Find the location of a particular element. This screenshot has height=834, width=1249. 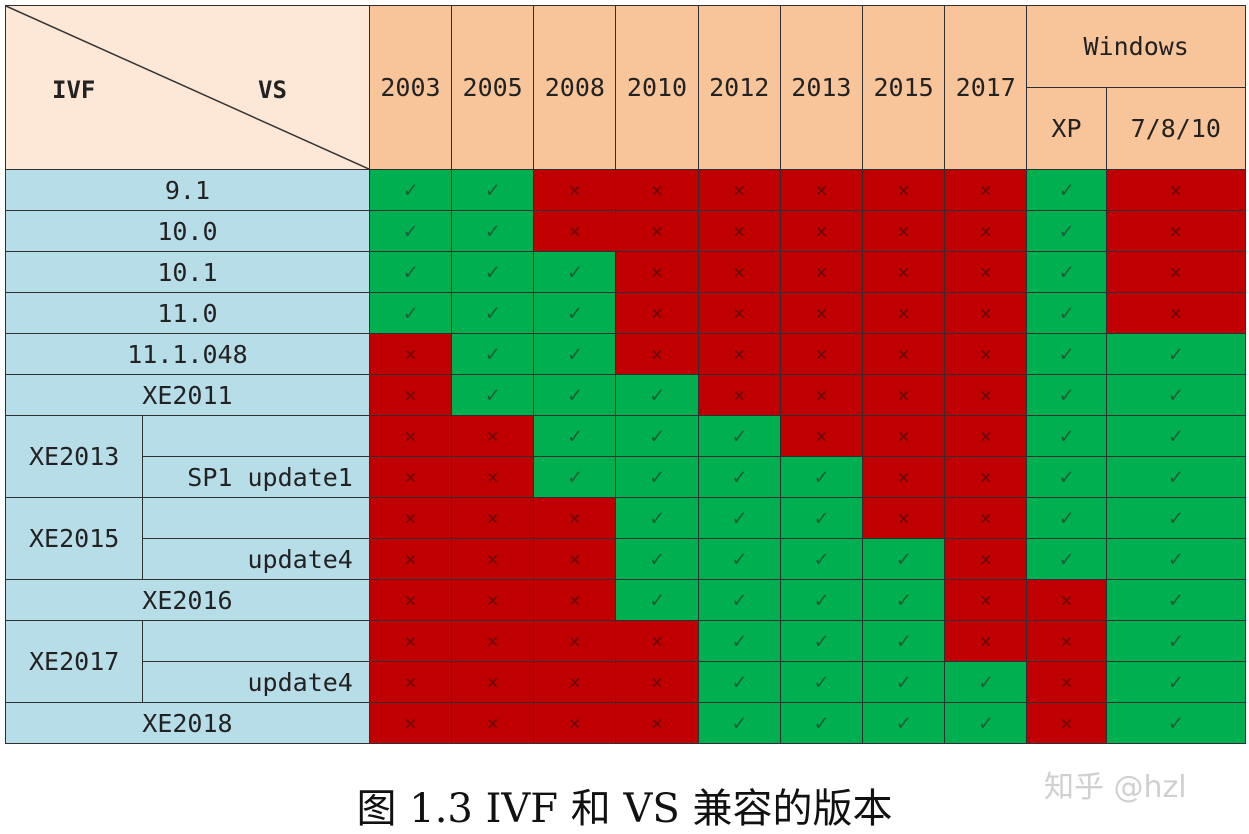

version-sub-label: SP1 update1 is located at coordinates (256, 477).